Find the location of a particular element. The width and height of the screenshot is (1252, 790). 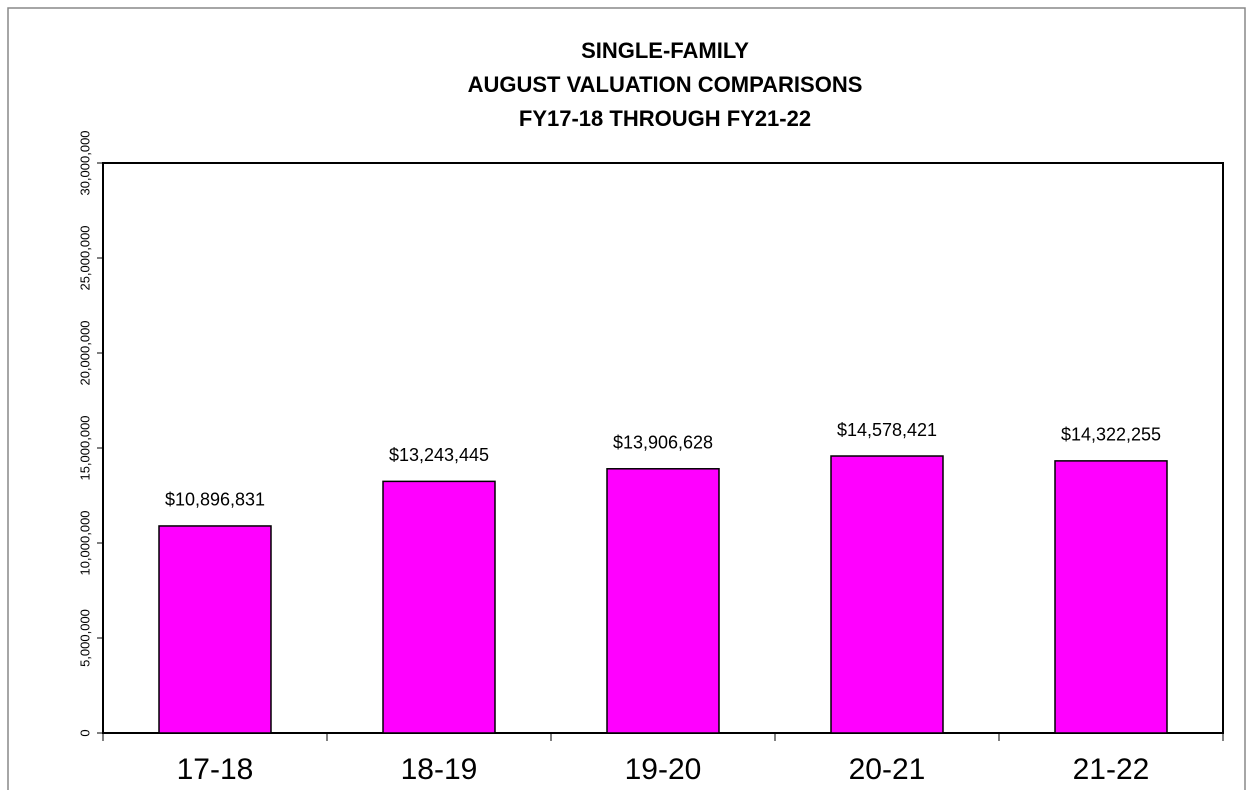

y-tick-label: 5,000,000 is located at coordinates (84, 638).